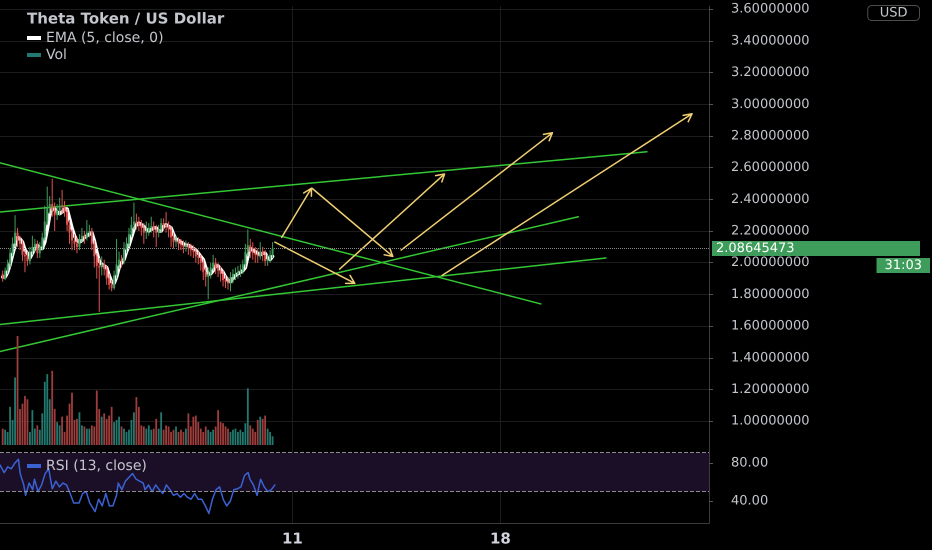 The image size is (932, 550). Describe the element at coordinates (770, 199) in the screenshot. I see `y-tick-label: 2.40000000` at that location.